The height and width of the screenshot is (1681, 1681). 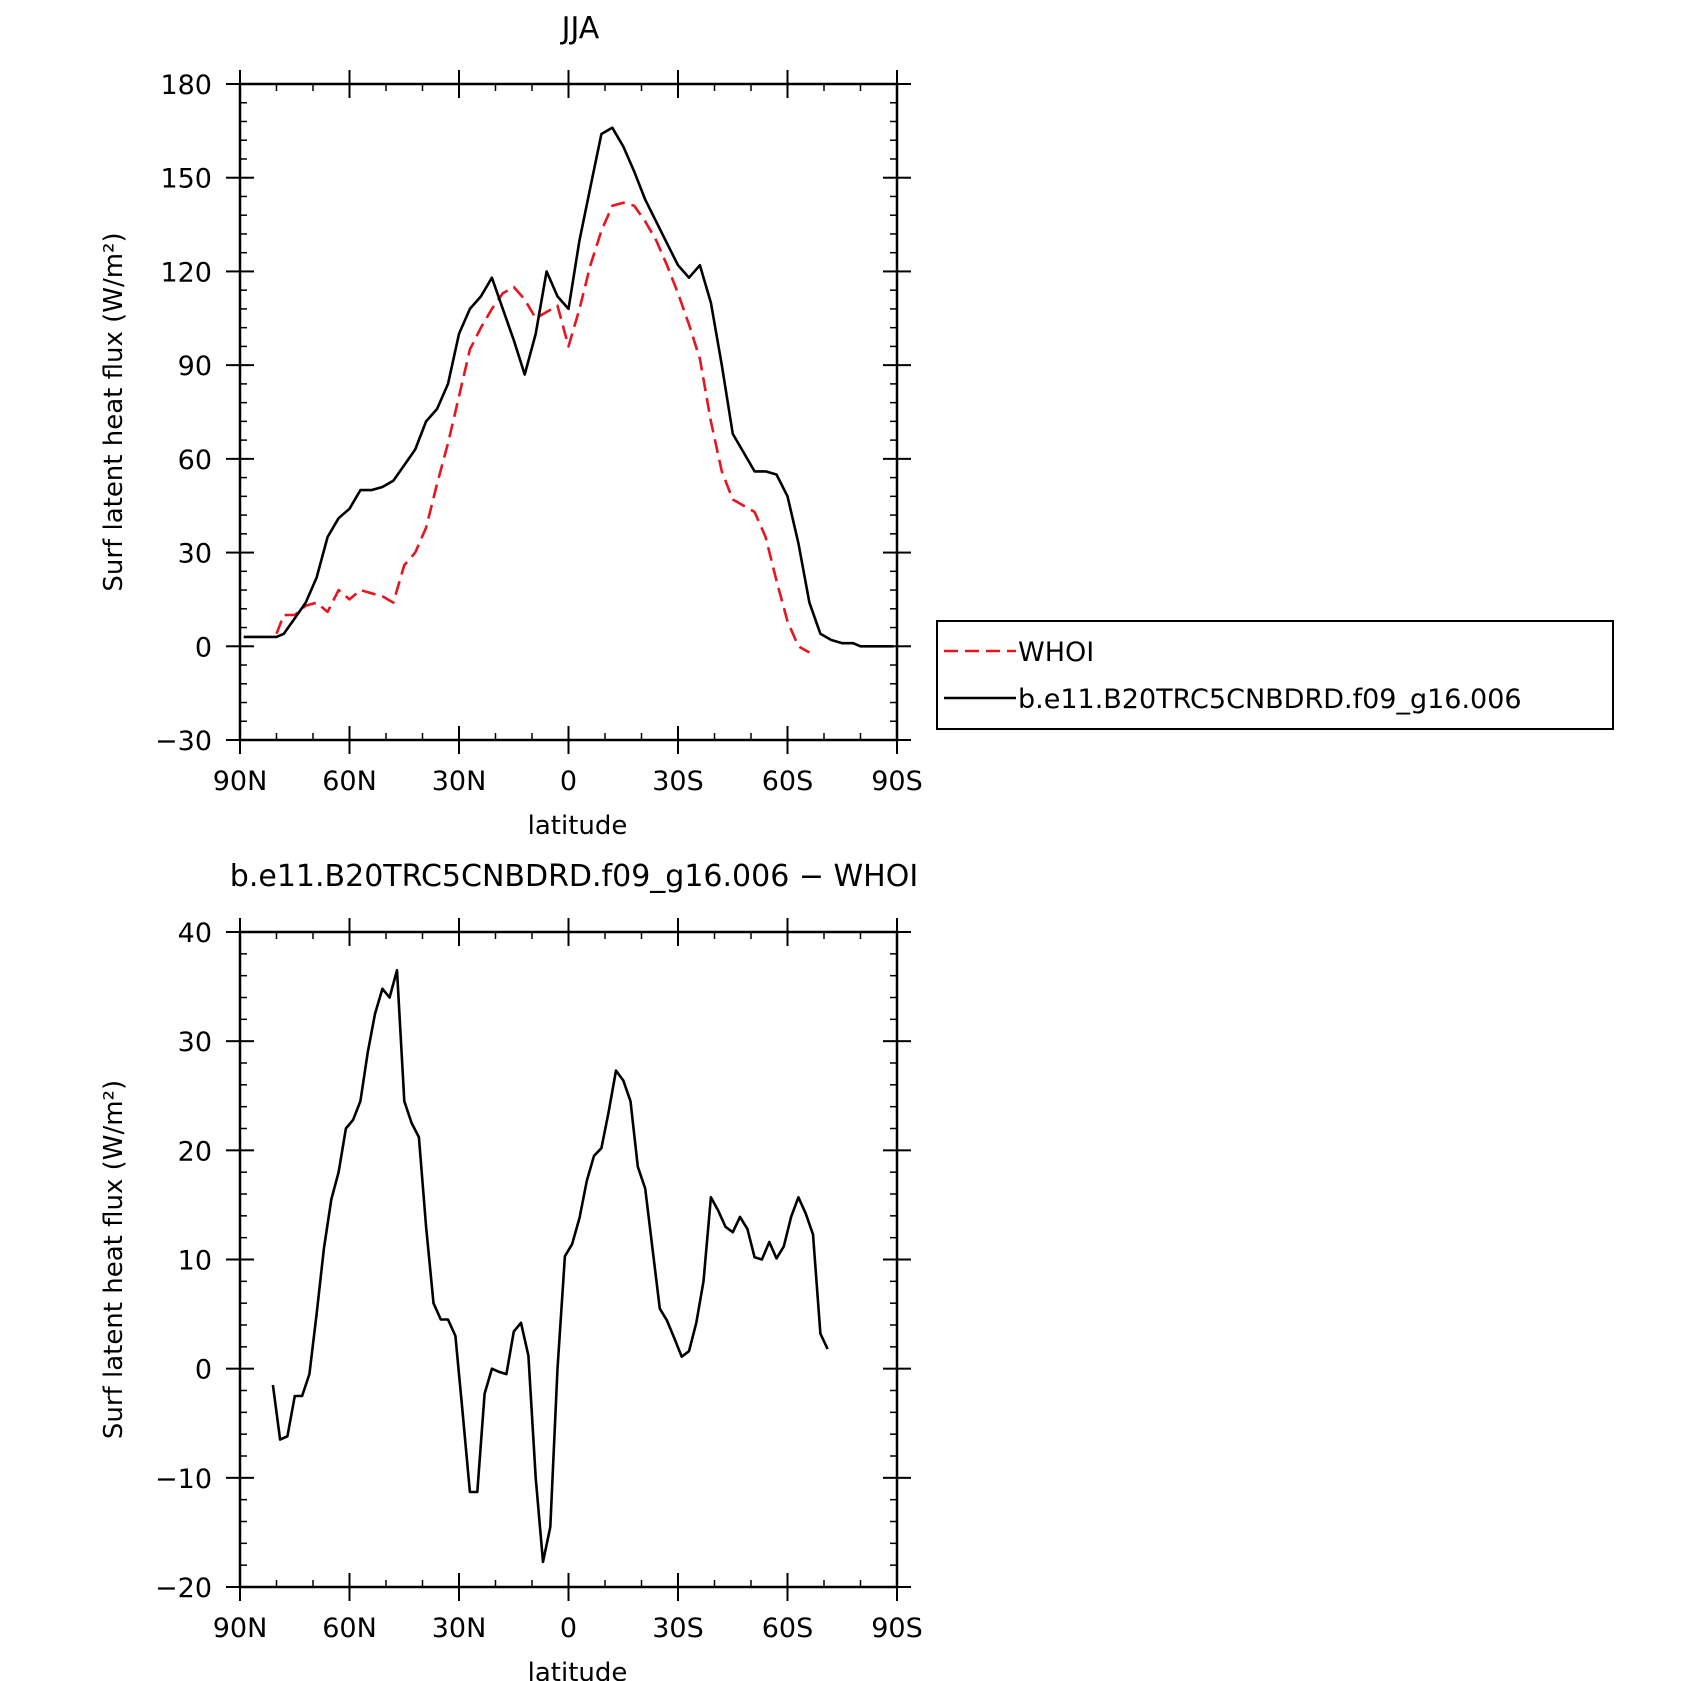 I want to click on series-group-bottom, so click(x=550, y=1266).